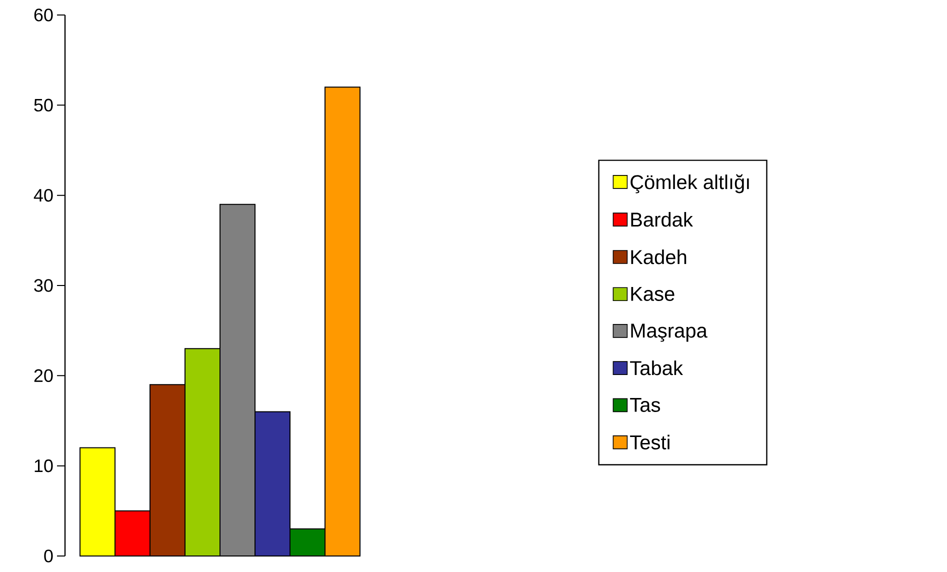 The height and width of the screenshot is (572, 947). I want to click on y-tick-label: 60, so click(43, 15).